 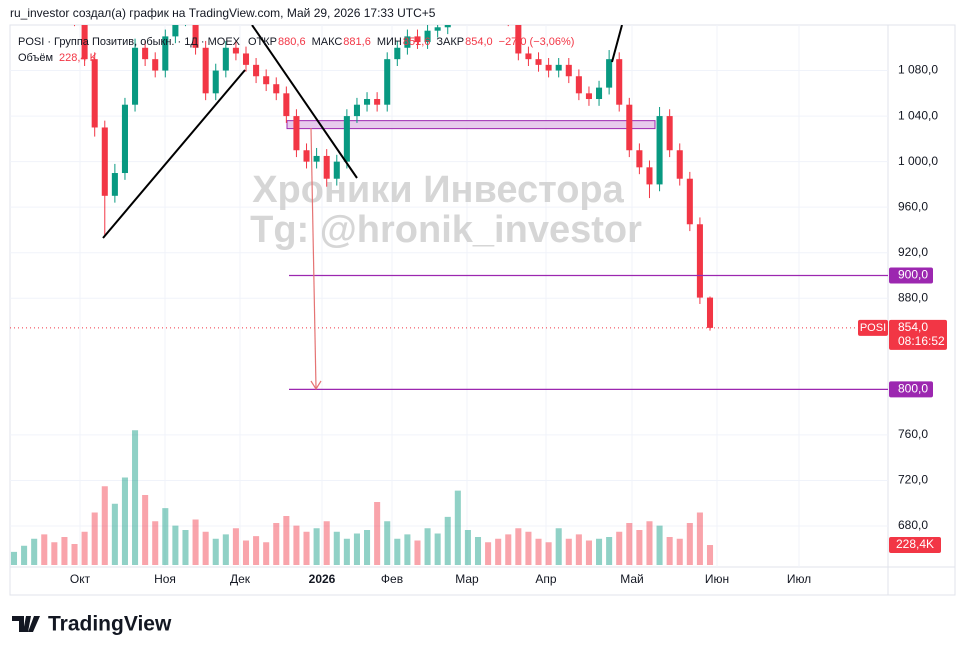 What do you see at coordinates (80, 579) in the screenshot?
I see `x-tick-label: Окт` at bounding box center [80, 579].